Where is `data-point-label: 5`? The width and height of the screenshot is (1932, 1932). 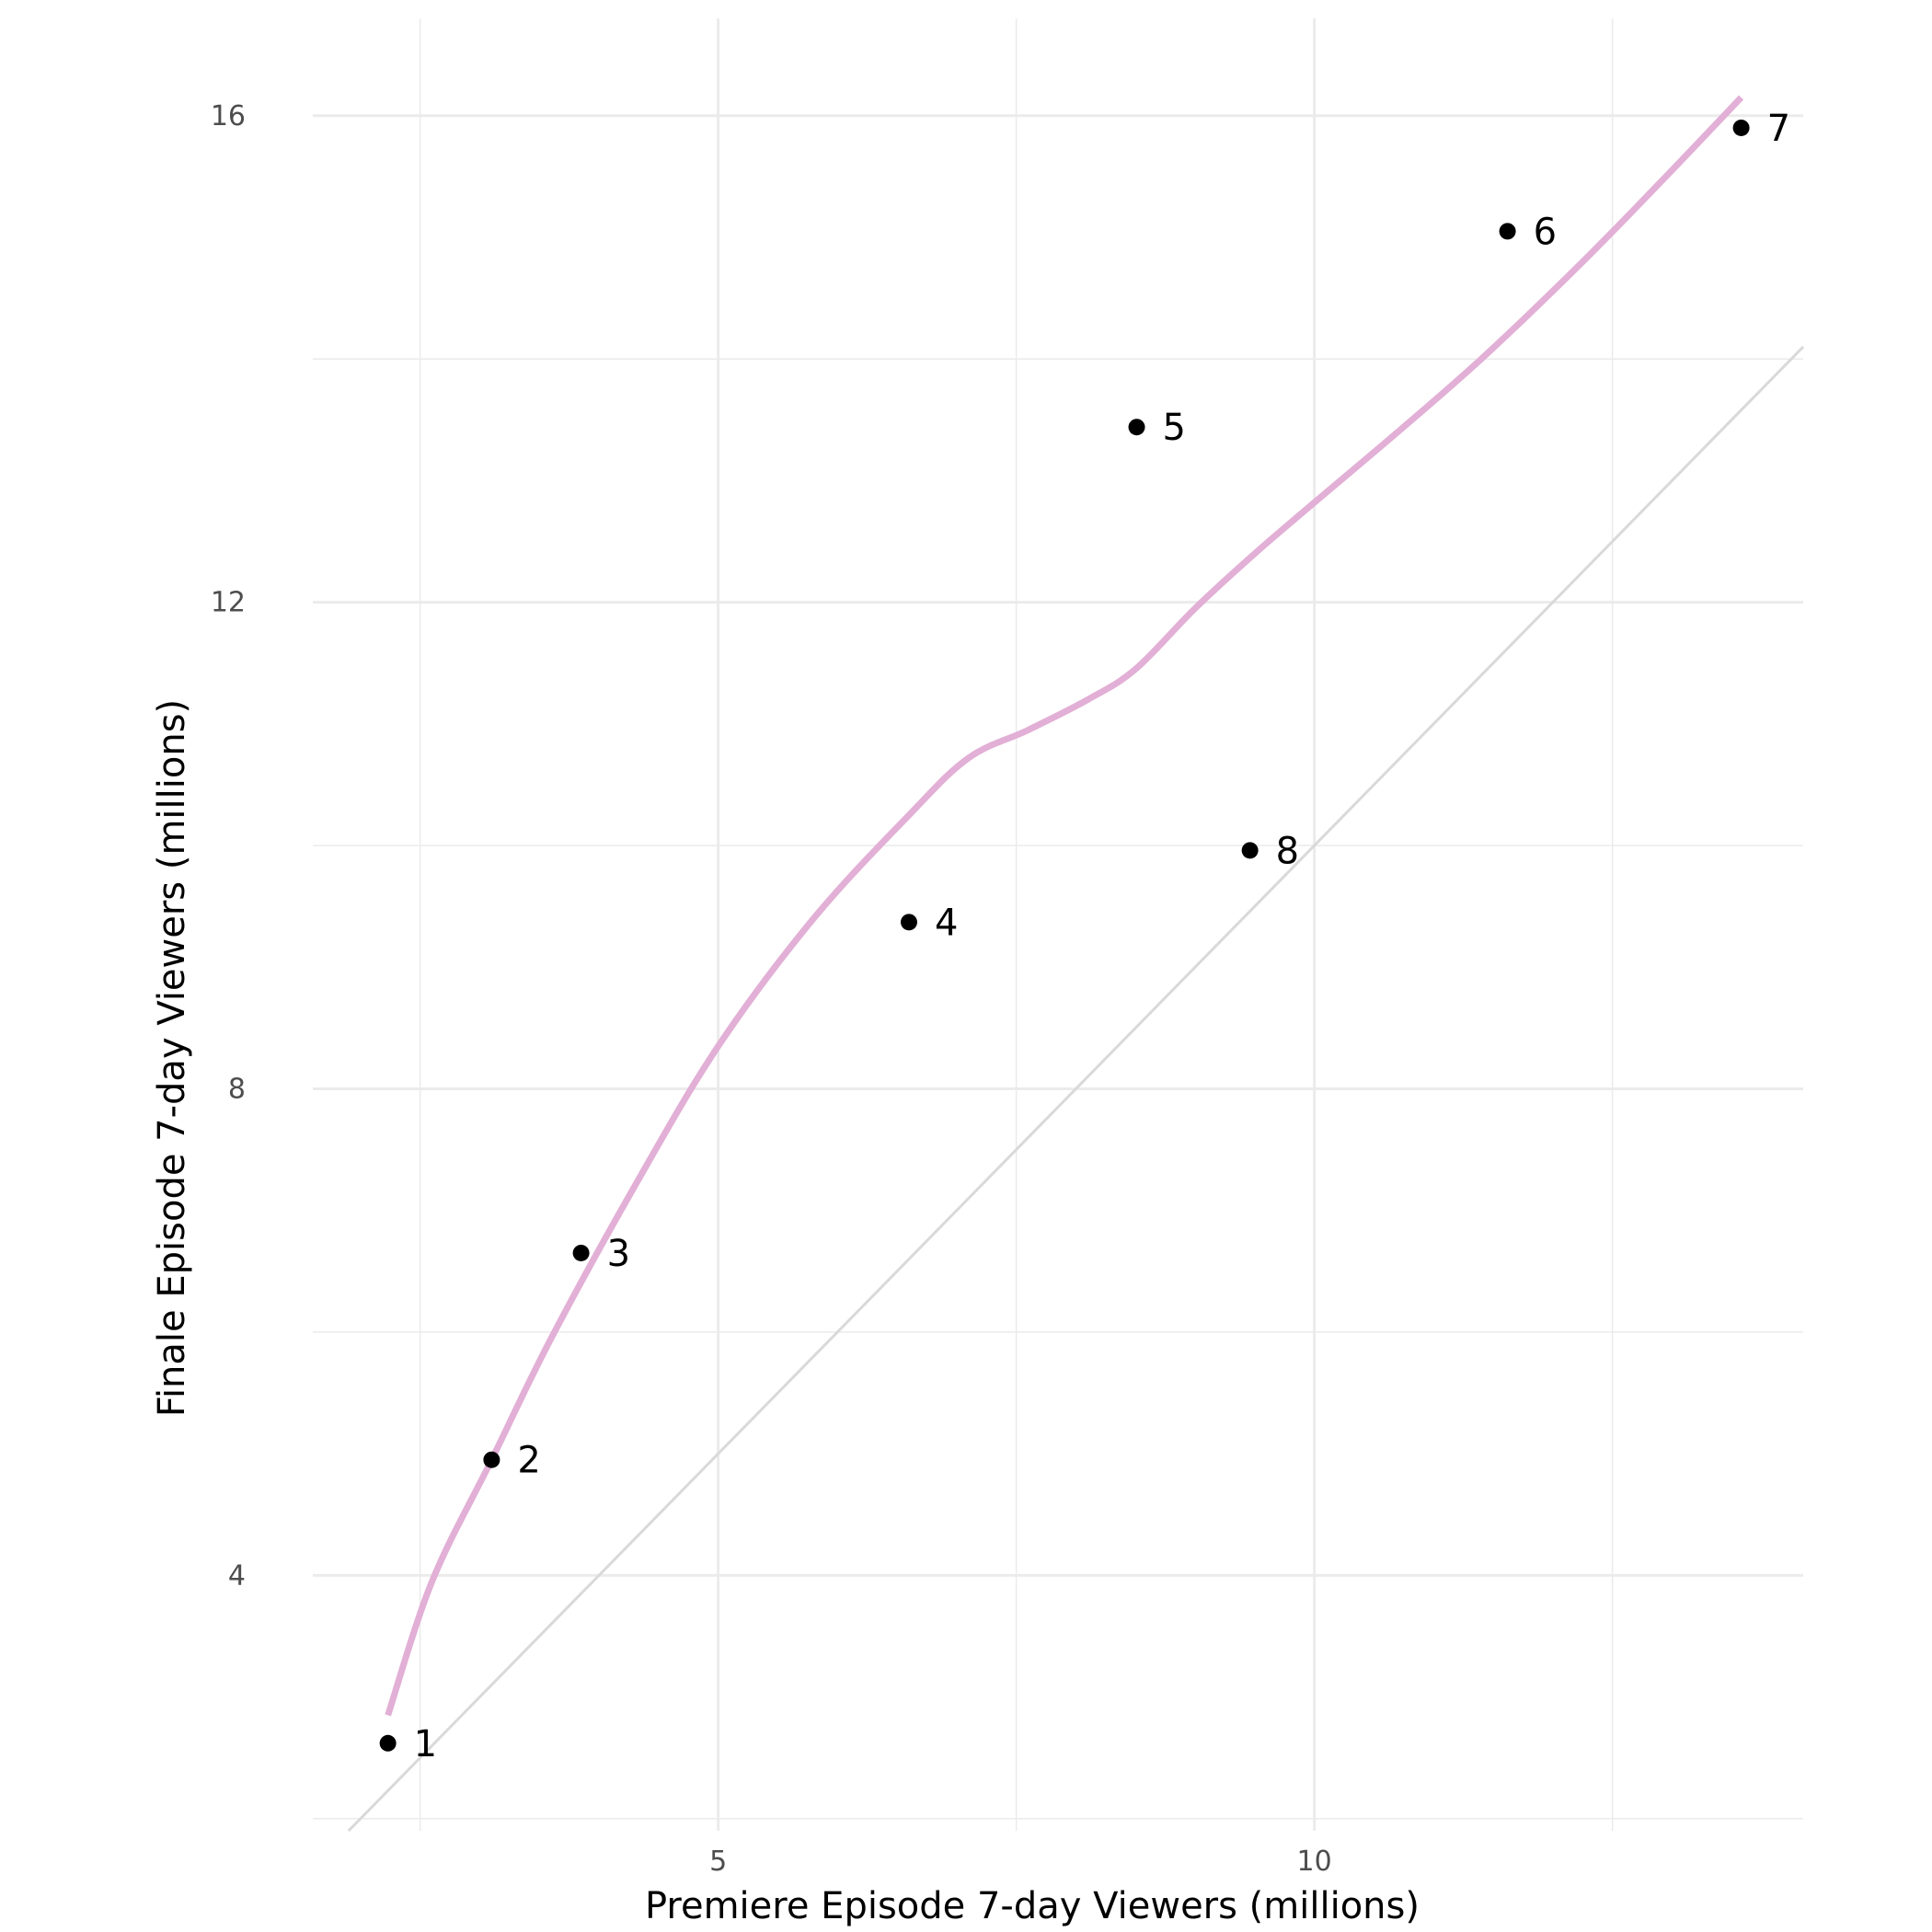 data-point-label: 5 is located at coordinates (1174, 428).